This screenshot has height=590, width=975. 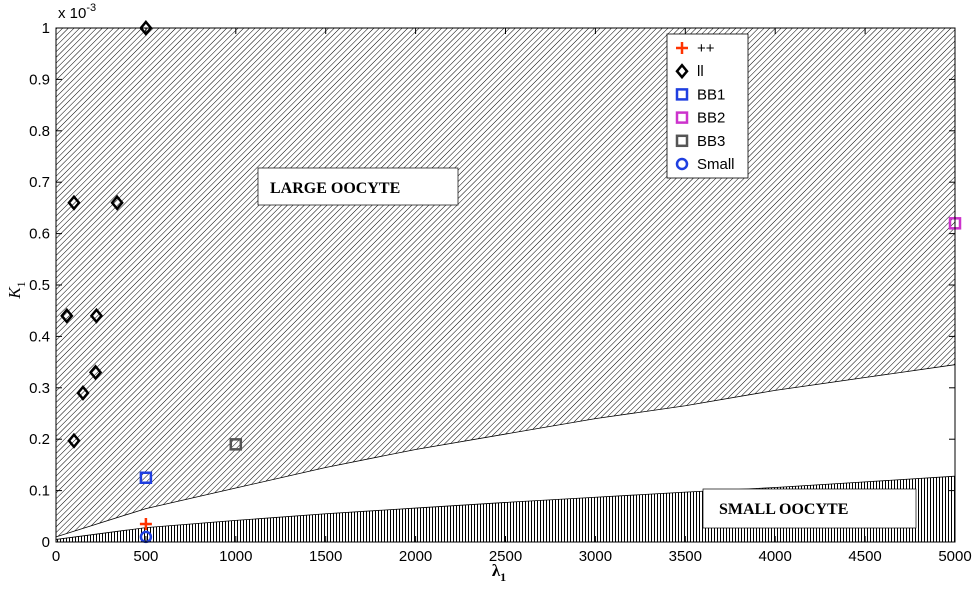 I want to click on region-label-small: SMALL OOCYTE, so click(x=809, y=508).